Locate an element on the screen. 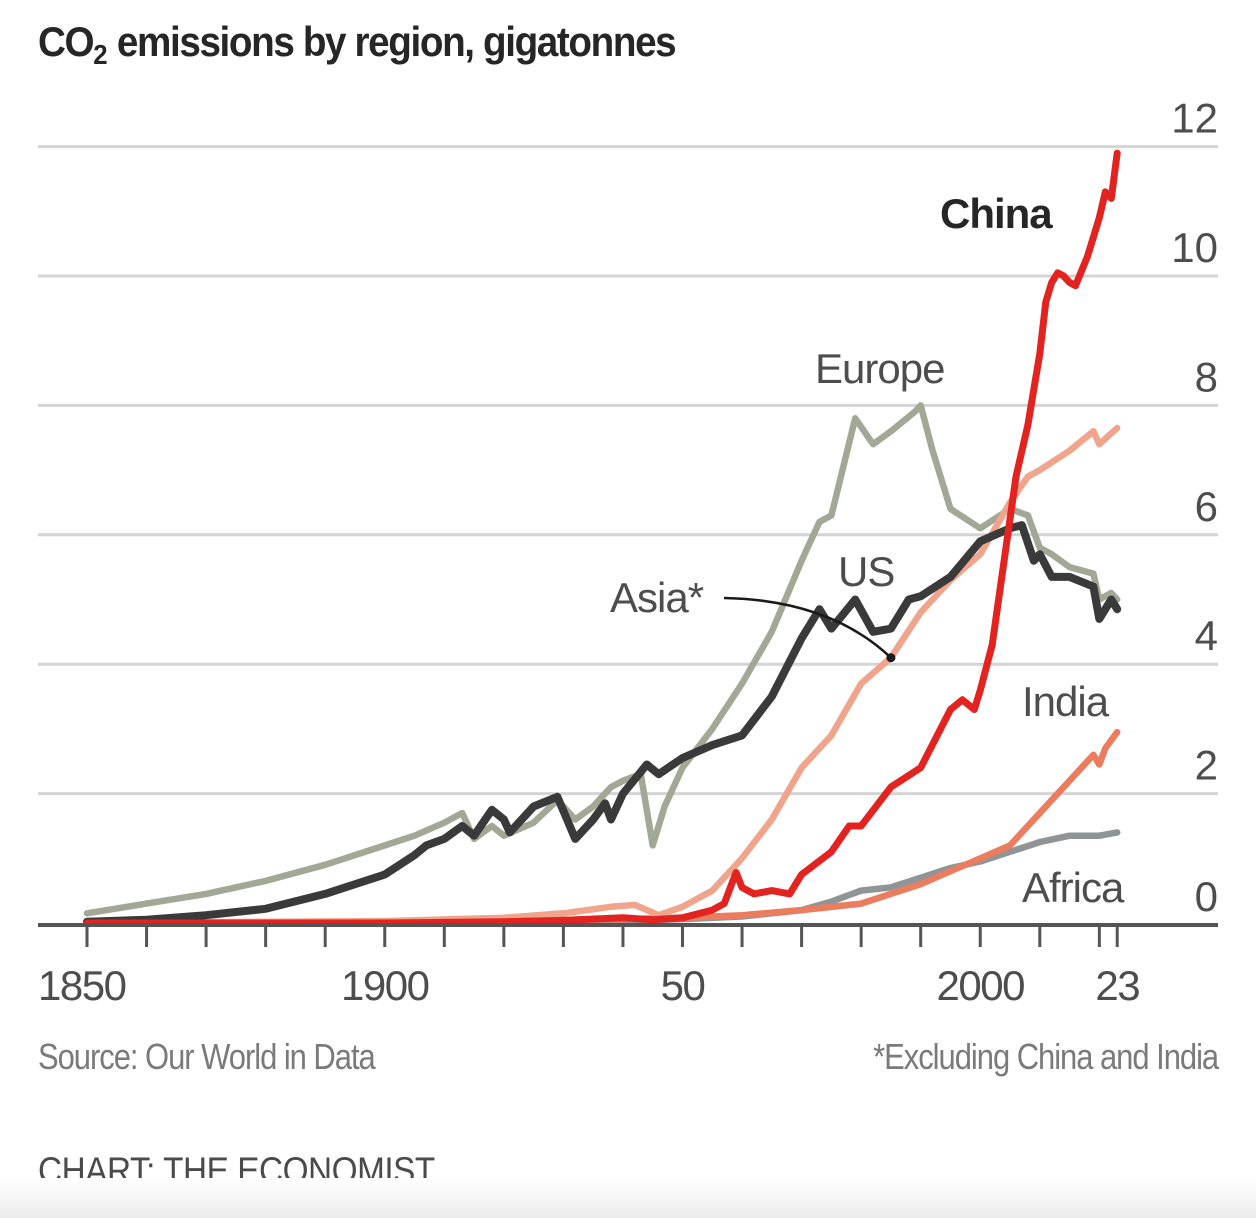 The height and width of the screenshot is (1218, 1256). x-tick-label: 50 is located at coordinates (683, 985).